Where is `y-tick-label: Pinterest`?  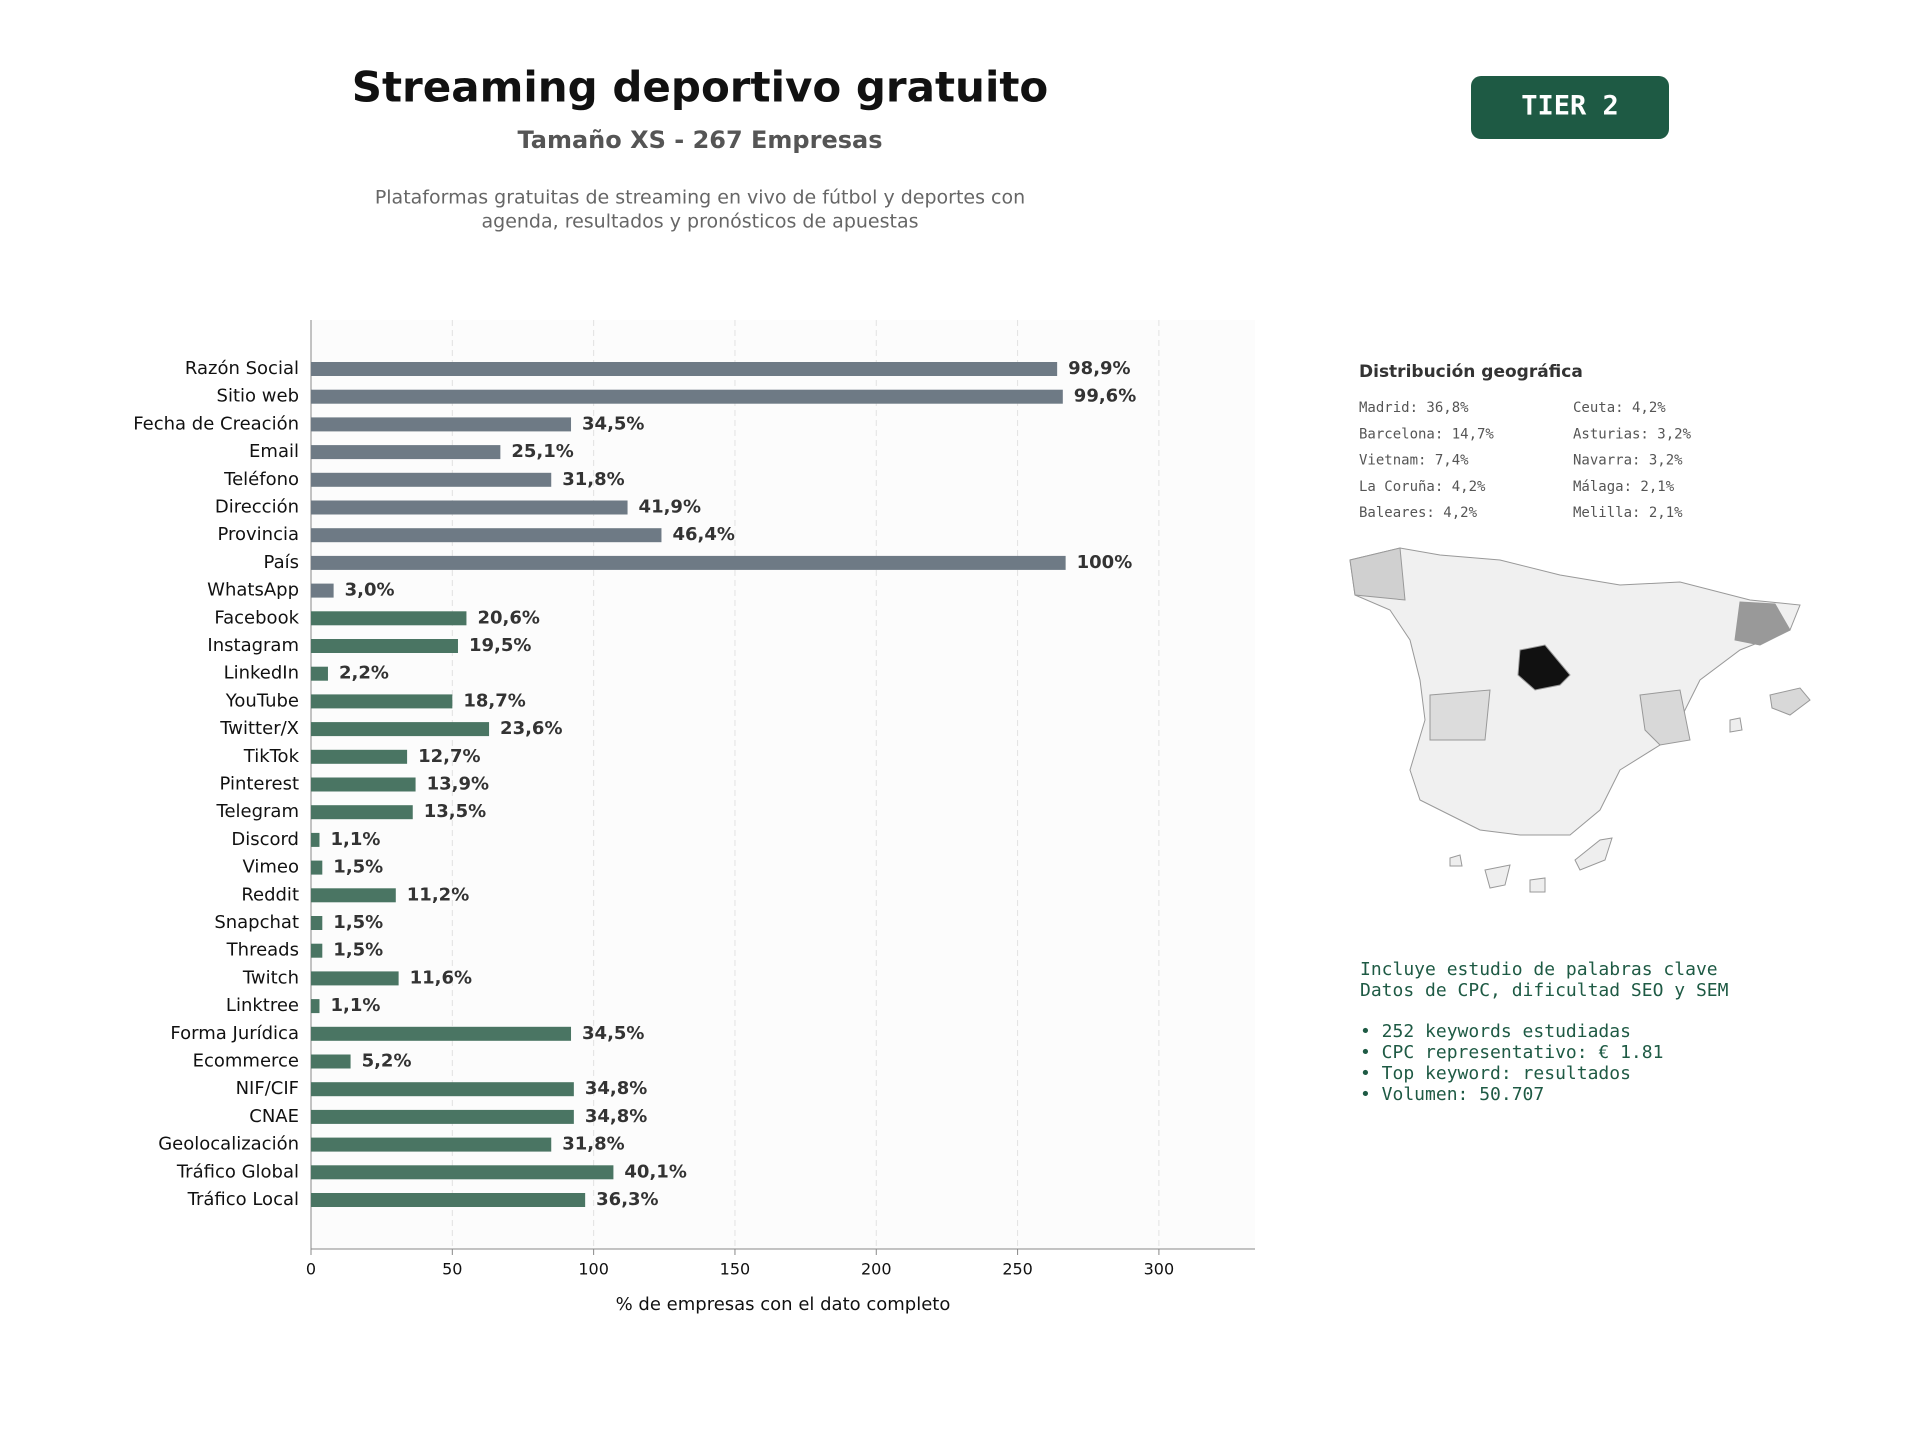
y-tick-label: Pinterest is located at coordinates (259, 784).